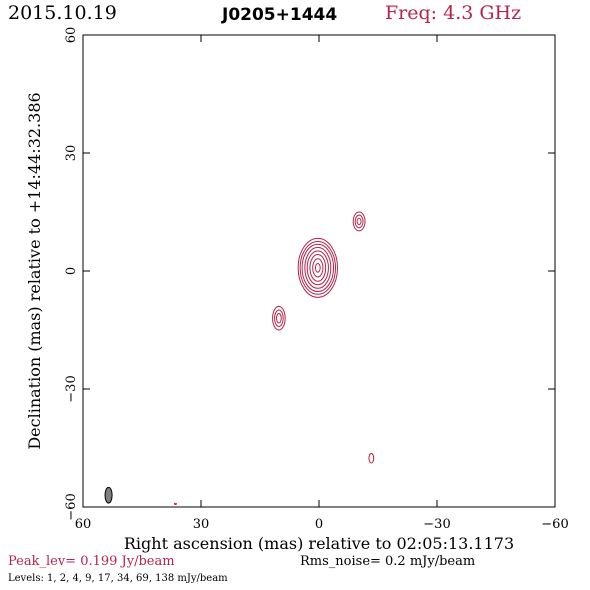 The height and width of the screenshot is (590, 590). I want to click on y-tick-label: −60, so click(71, 506).